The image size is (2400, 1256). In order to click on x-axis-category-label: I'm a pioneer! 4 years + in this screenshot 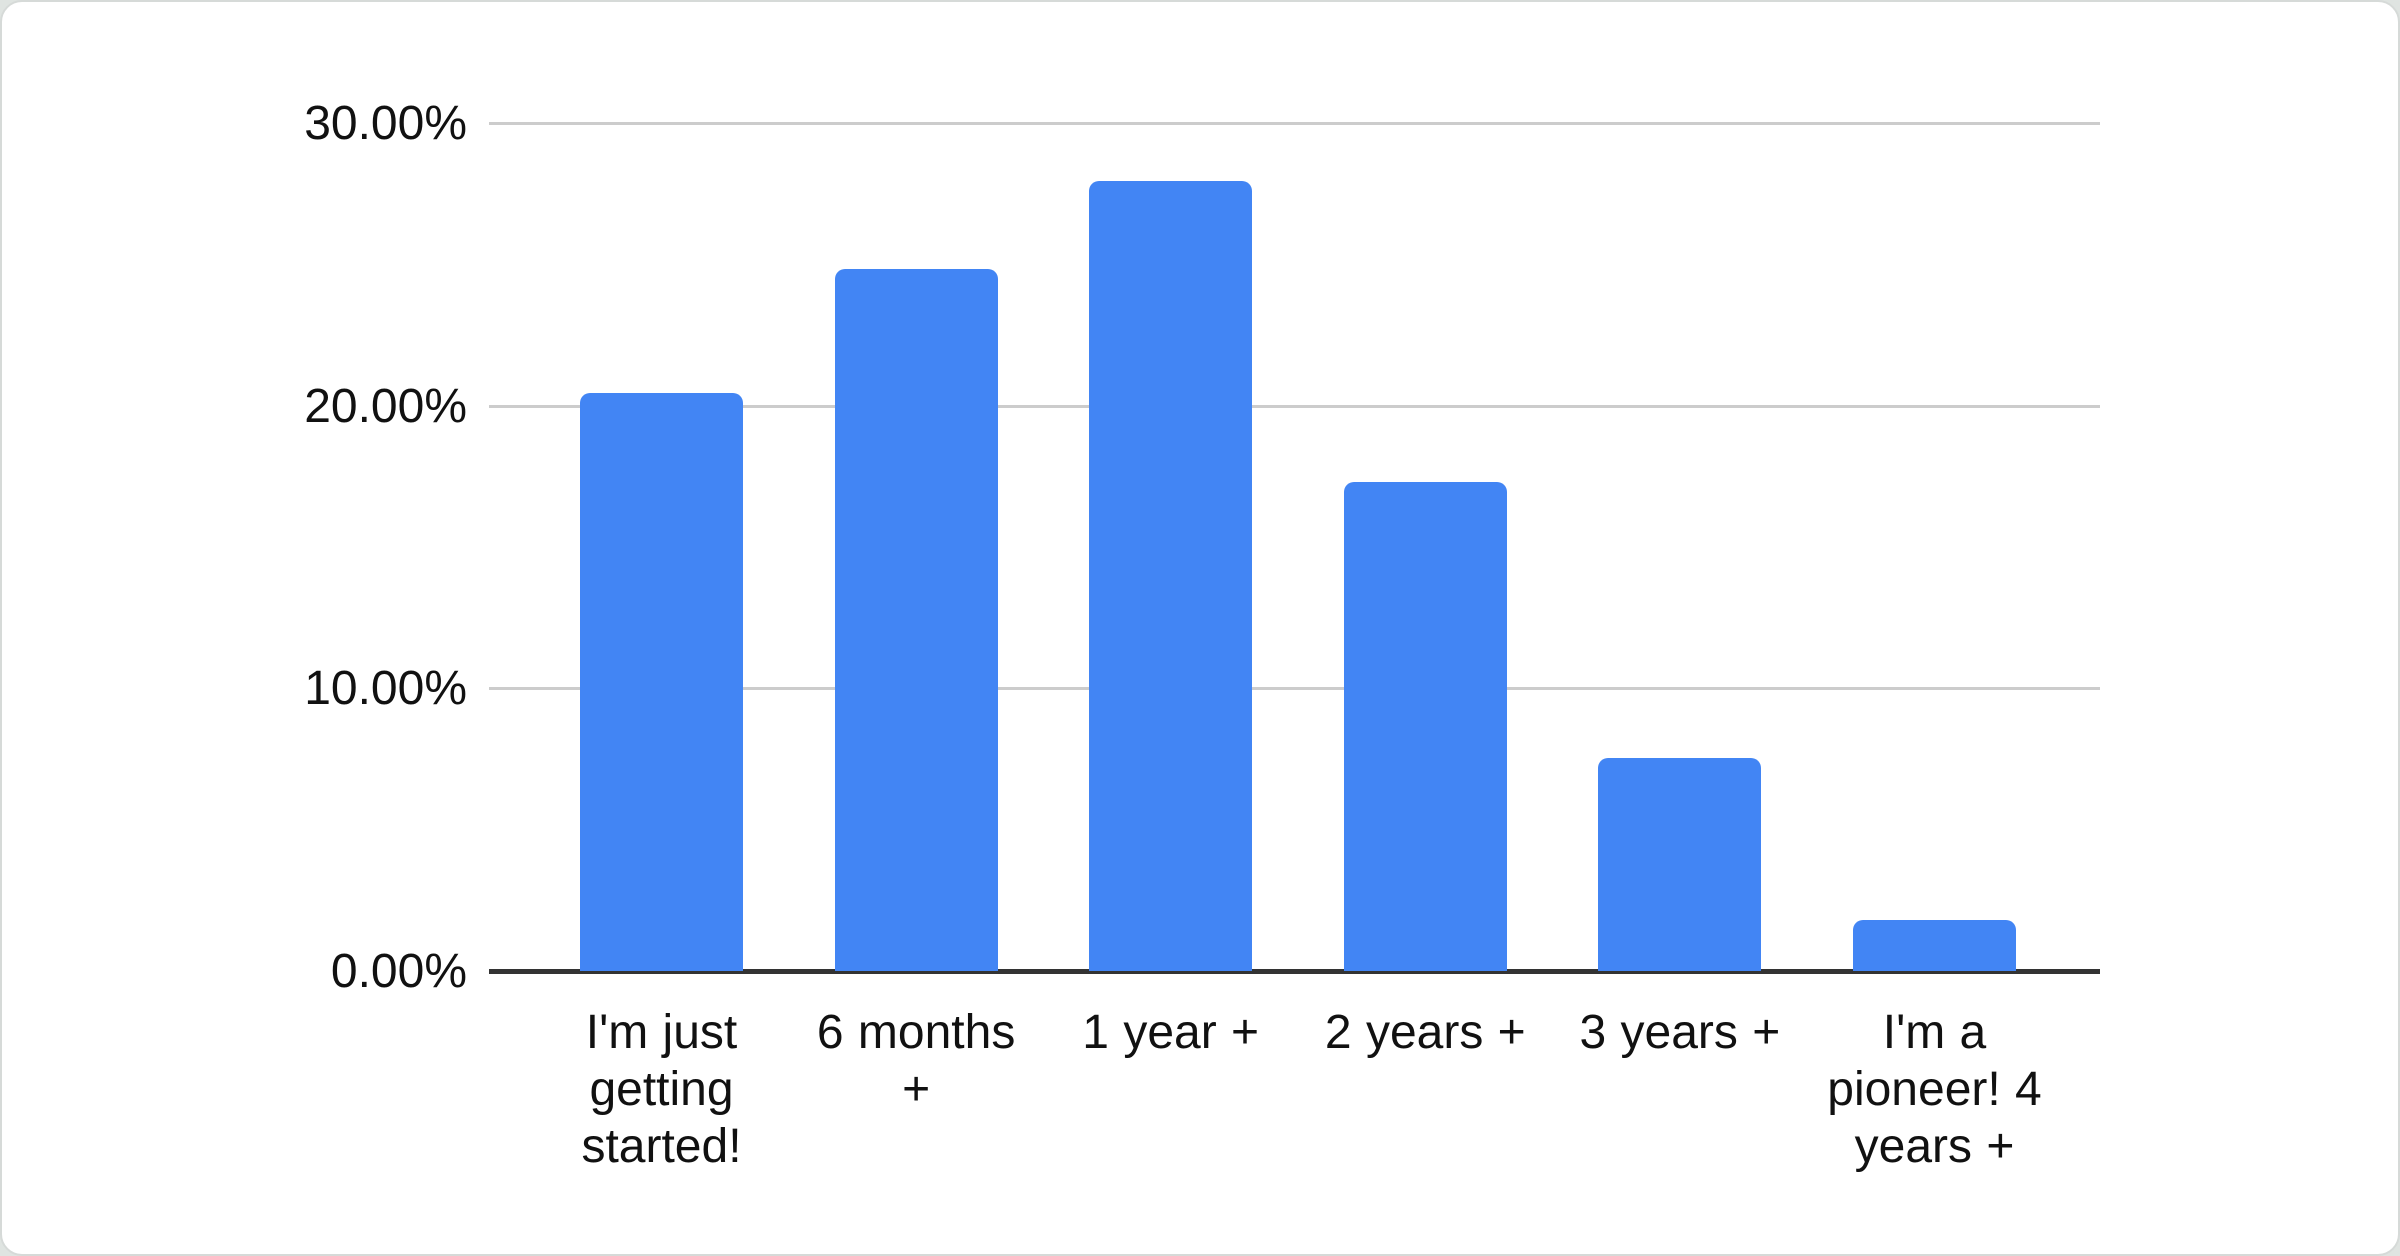, I will do `click(1934, 1089)`.